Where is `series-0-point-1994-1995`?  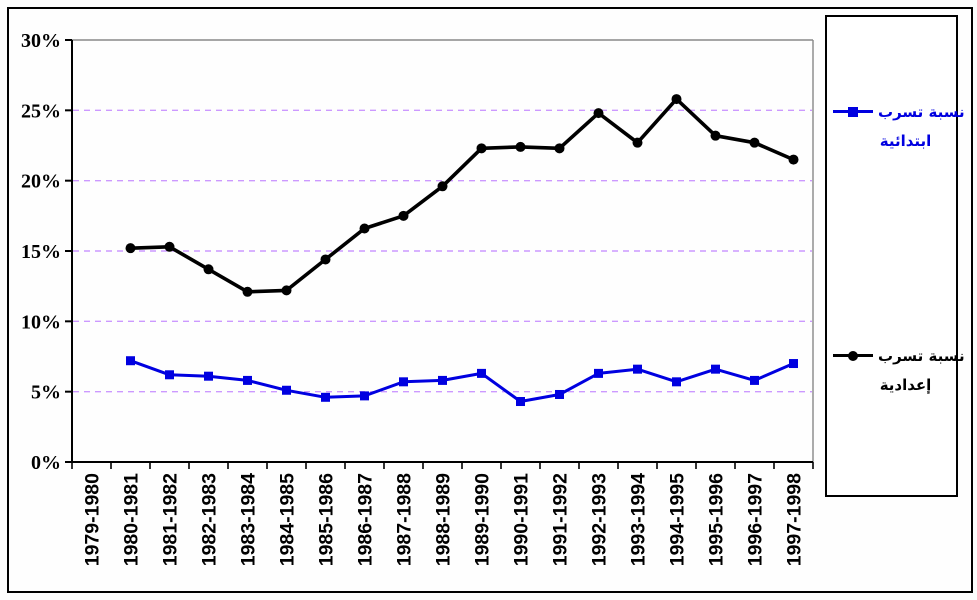
series-0-point-1994-1995 is located at coordinates (676, 382).